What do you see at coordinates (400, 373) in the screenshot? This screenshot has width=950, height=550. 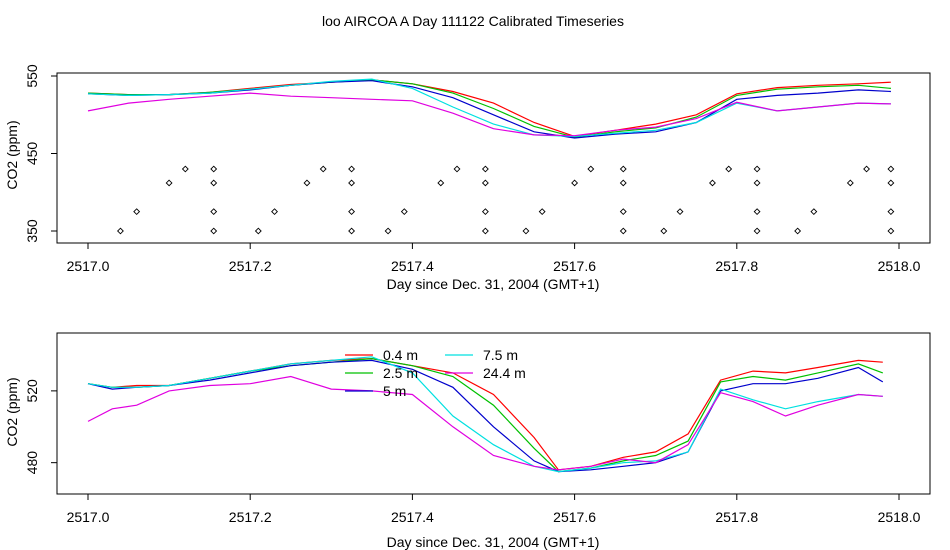 I see `legend-label: 2.5 m` at bounding box center [400, 373].